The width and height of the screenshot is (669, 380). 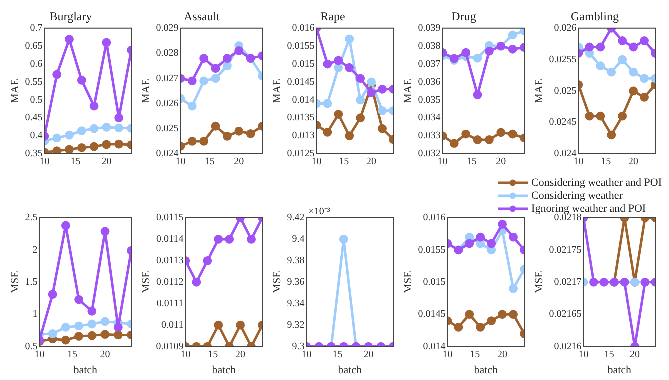 I want to click on y-tick-label: 2.5, so click(x=31, y=218).